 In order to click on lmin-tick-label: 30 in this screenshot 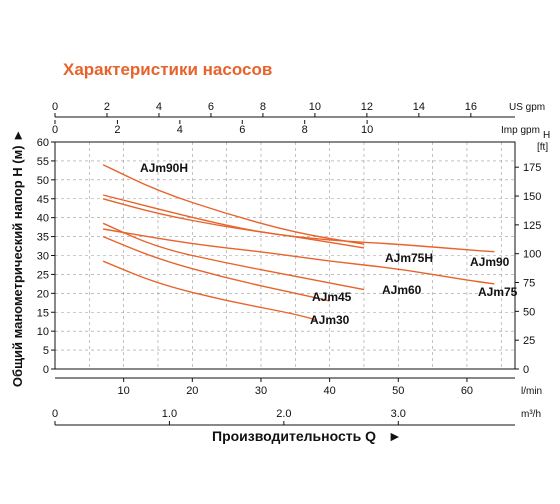, I will do `click(261, 391)`.